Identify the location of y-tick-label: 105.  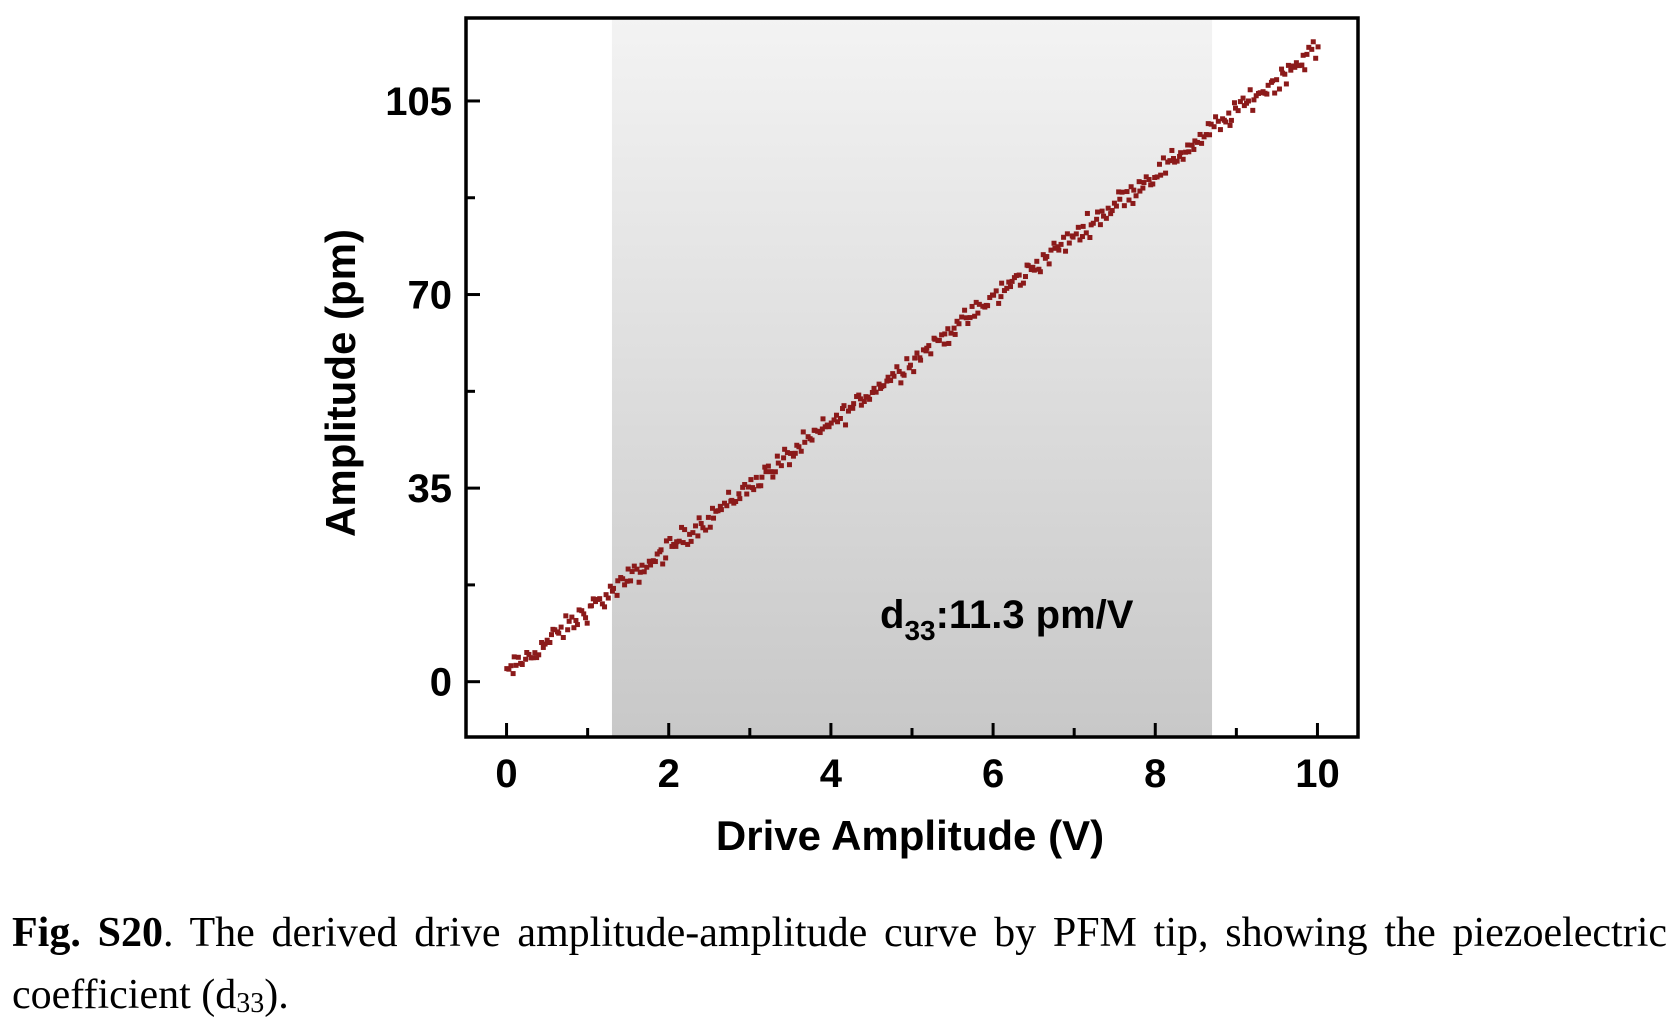
(418, 102).